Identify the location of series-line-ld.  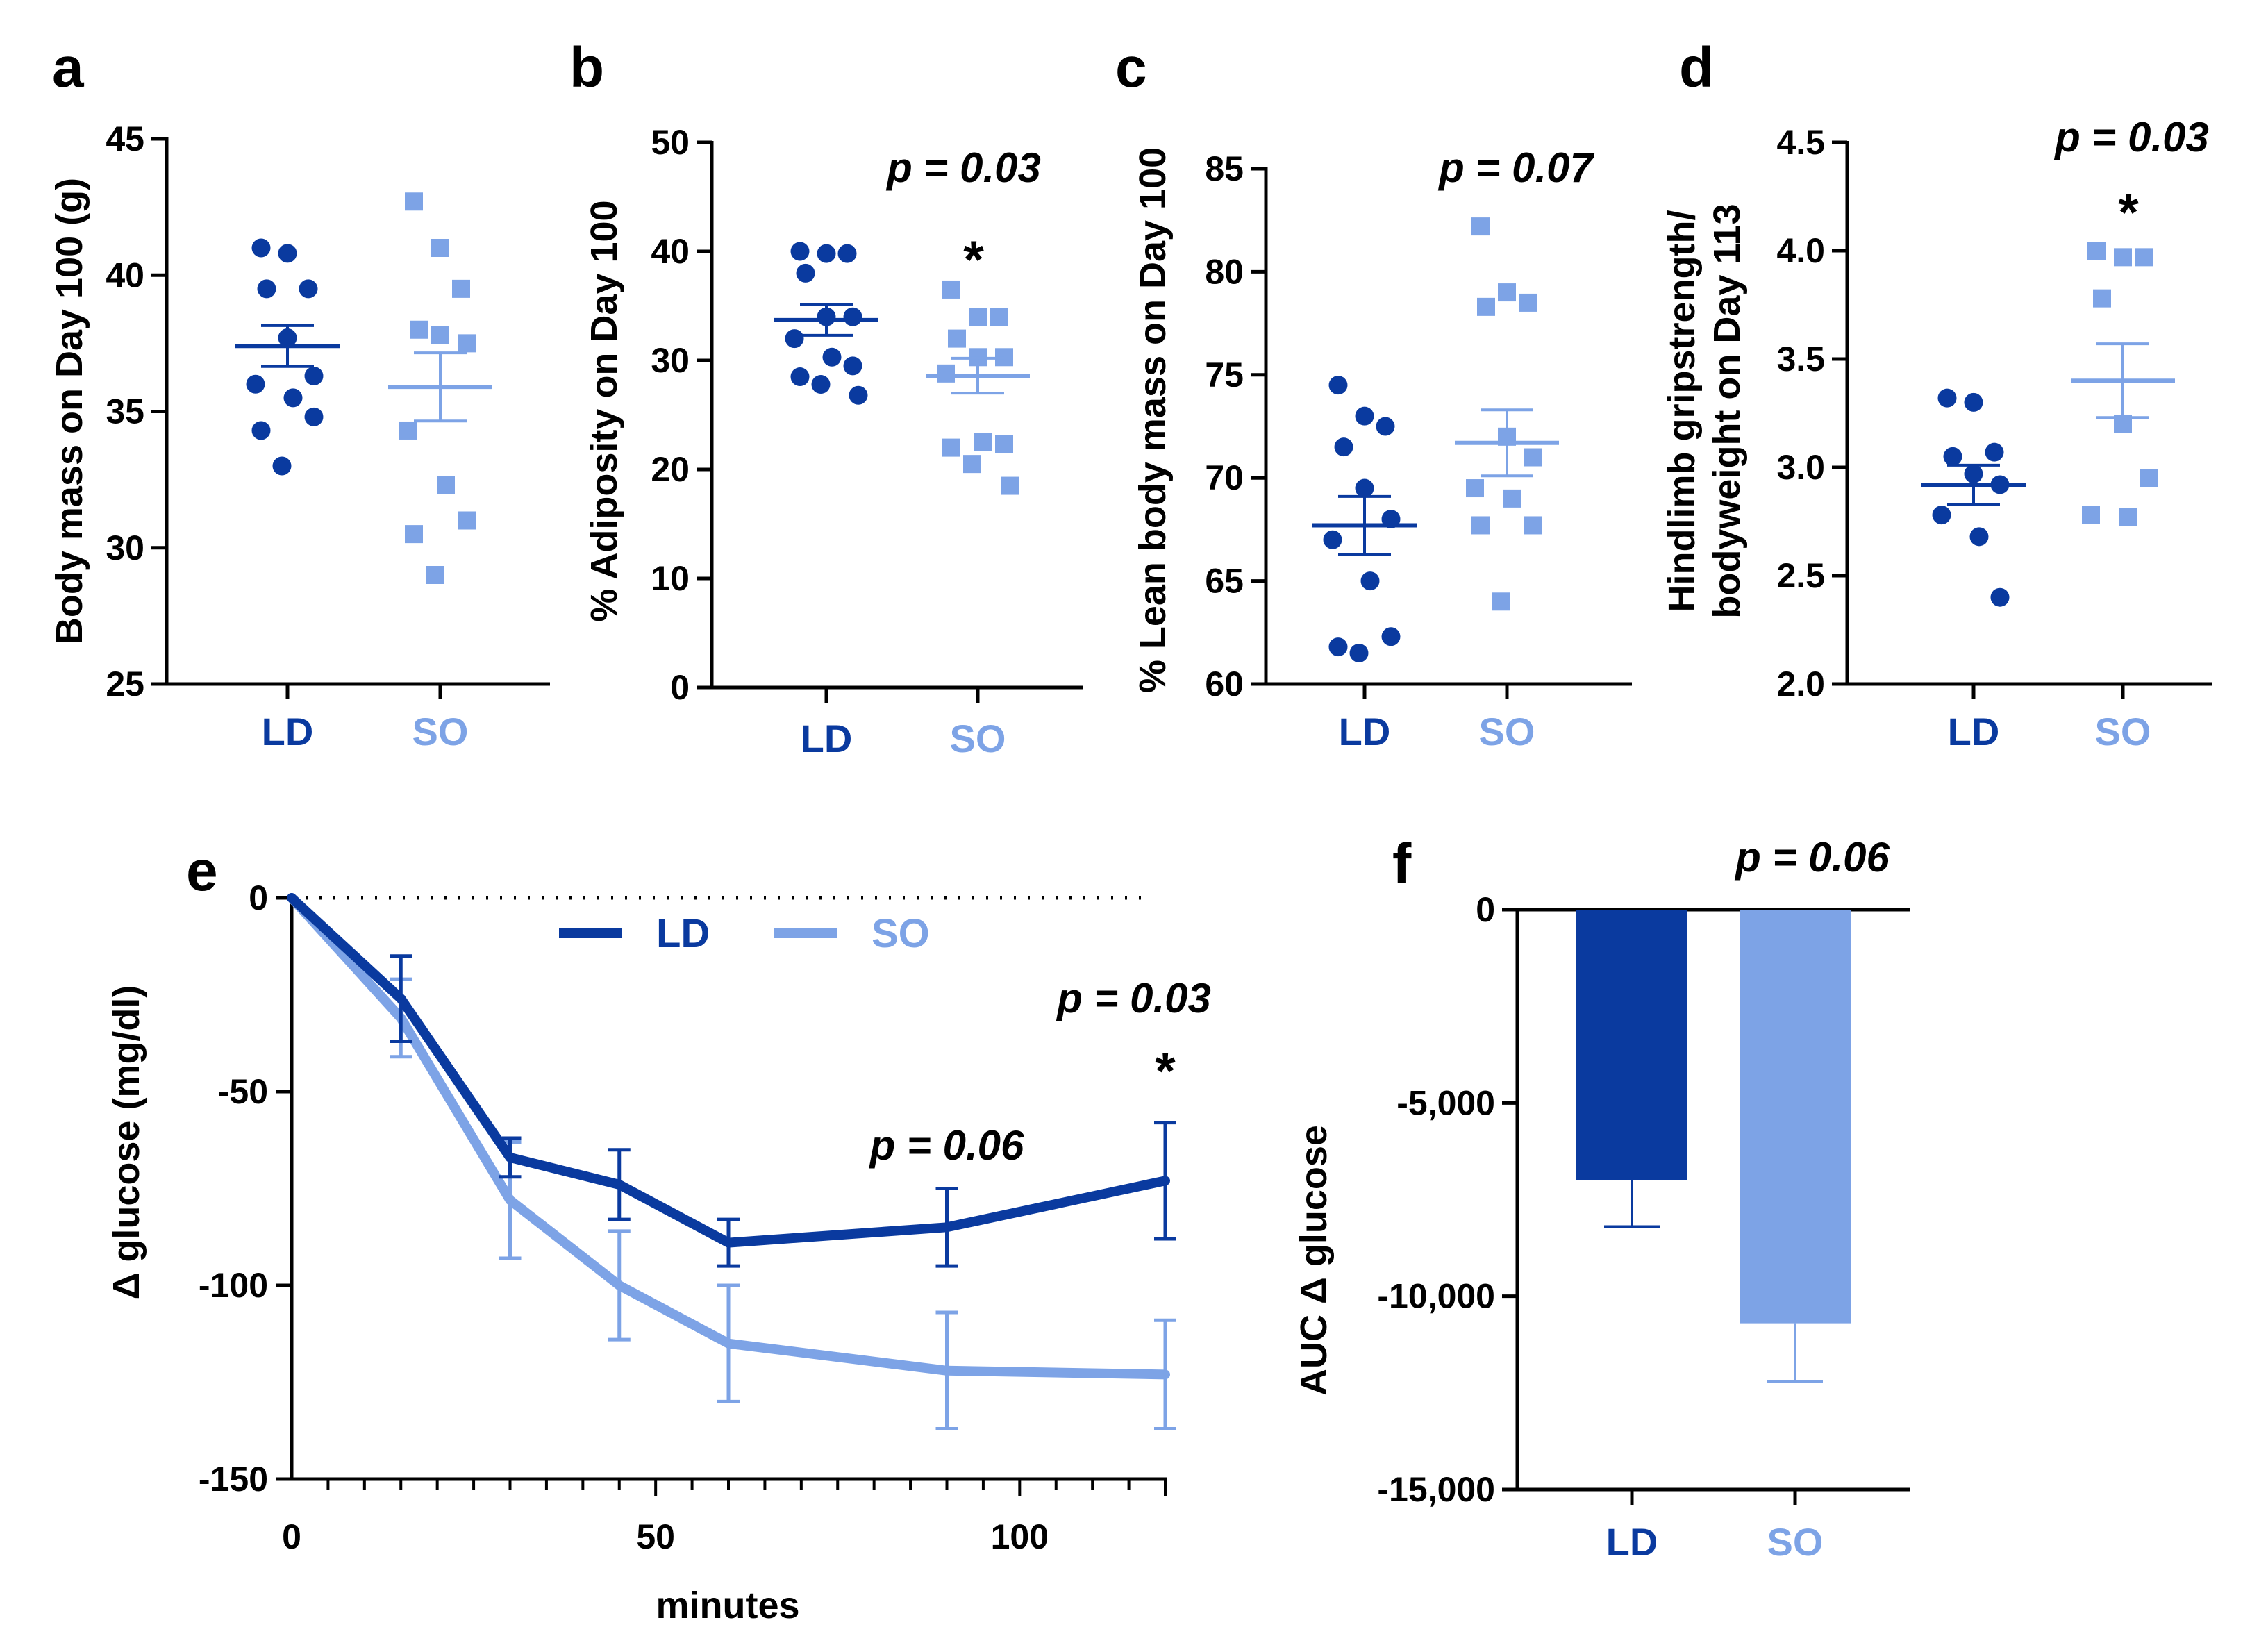
(729, 1070).